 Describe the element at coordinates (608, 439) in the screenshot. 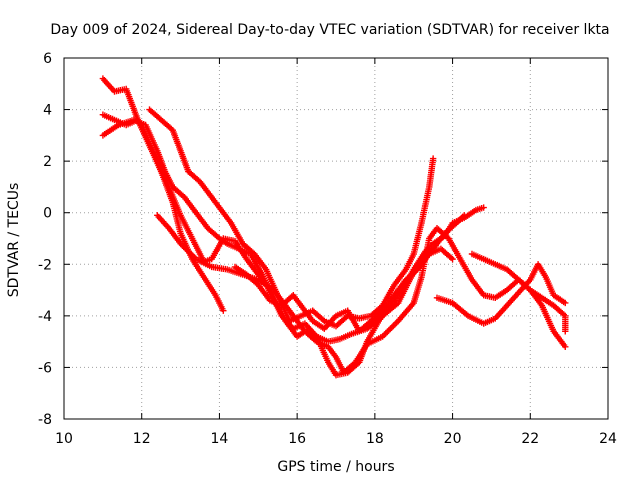

I see `x-tick-label: 24` at that location.